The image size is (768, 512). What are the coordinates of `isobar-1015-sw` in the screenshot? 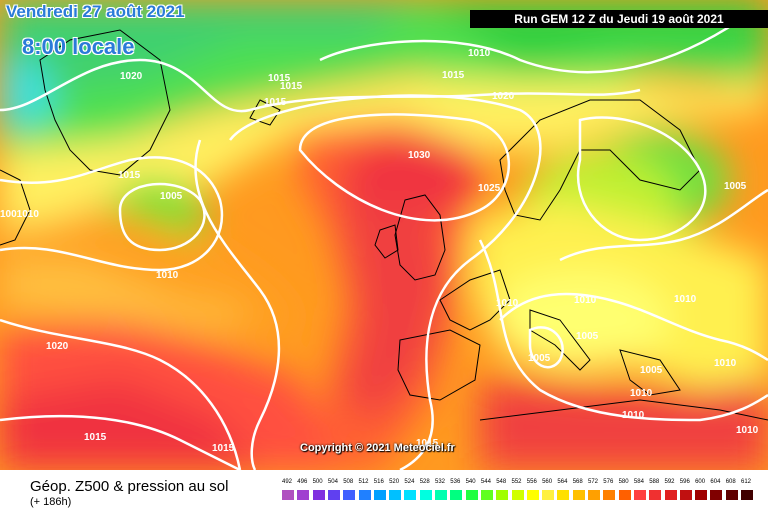 It's located at (120, 442).